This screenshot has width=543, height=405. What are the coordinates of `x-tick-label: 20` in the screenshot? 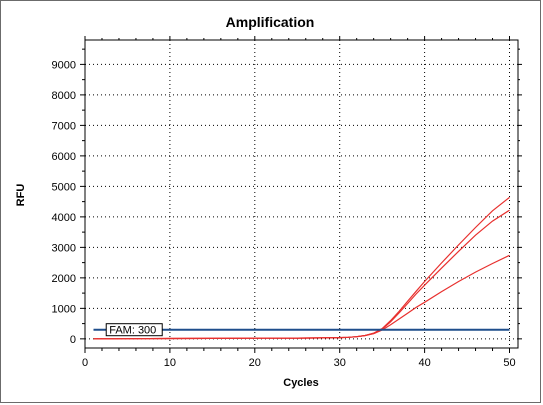 It's located at (255, 363).